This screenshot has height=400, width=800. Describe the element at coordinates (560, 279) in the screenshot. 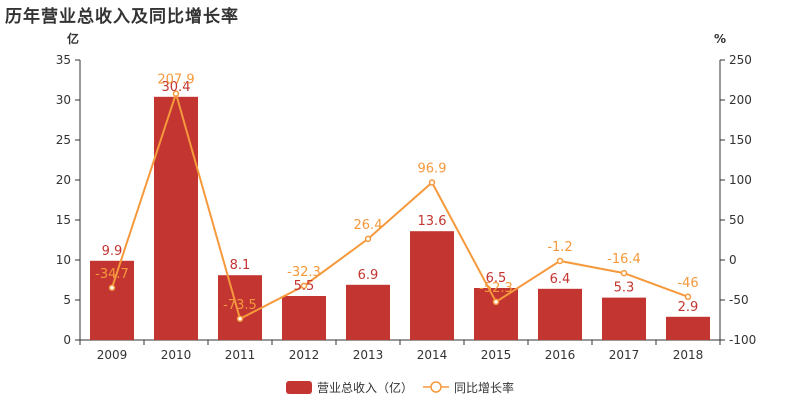

I see `bar-data-label: 6.4` at that location.